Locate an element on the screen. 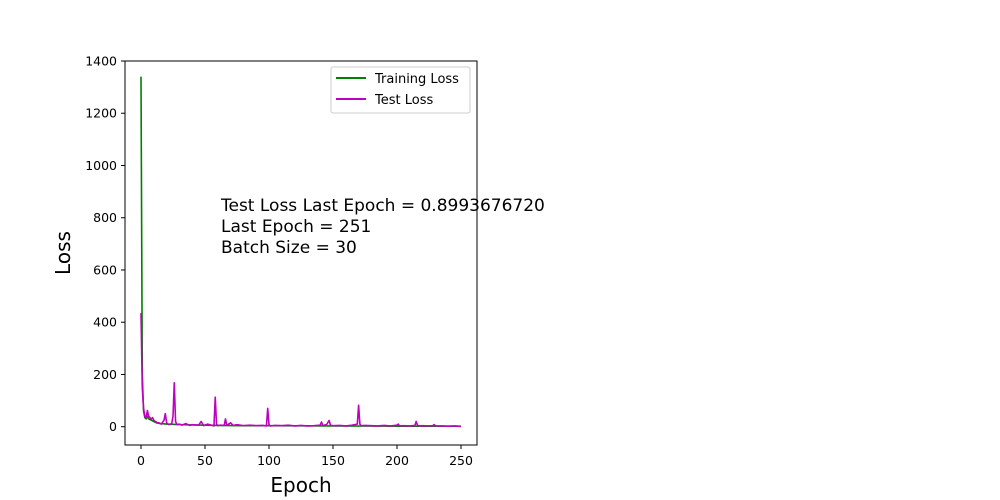 The height and width of the screenshot is (500, 1000). x-axis-label: Epoch is located at coordinates (300, 485).